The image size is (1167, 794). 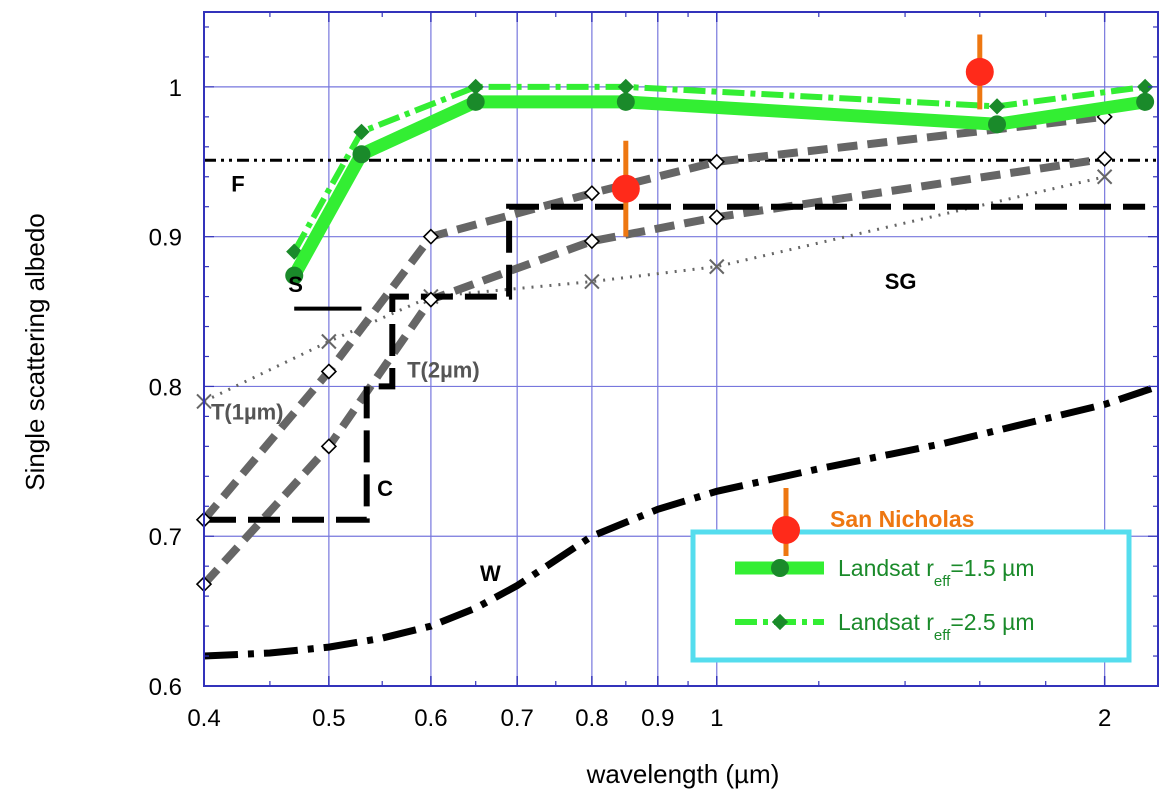 What do you see at coordinates (902, 519) in the screenshot?
I see `legend-label: San Nicholas` at bounding box center [902, 519].